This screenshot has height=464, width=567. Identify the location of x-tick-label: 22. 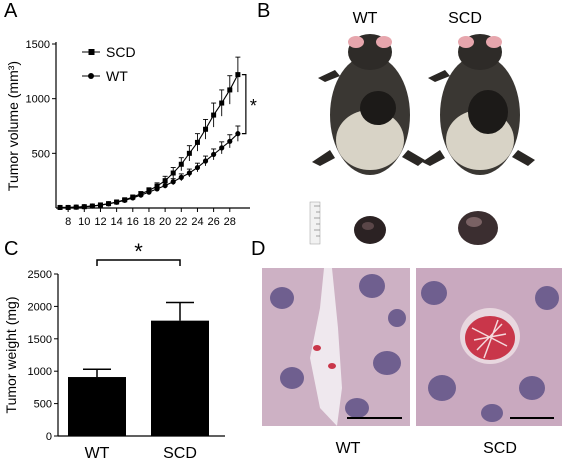
(181, 222).